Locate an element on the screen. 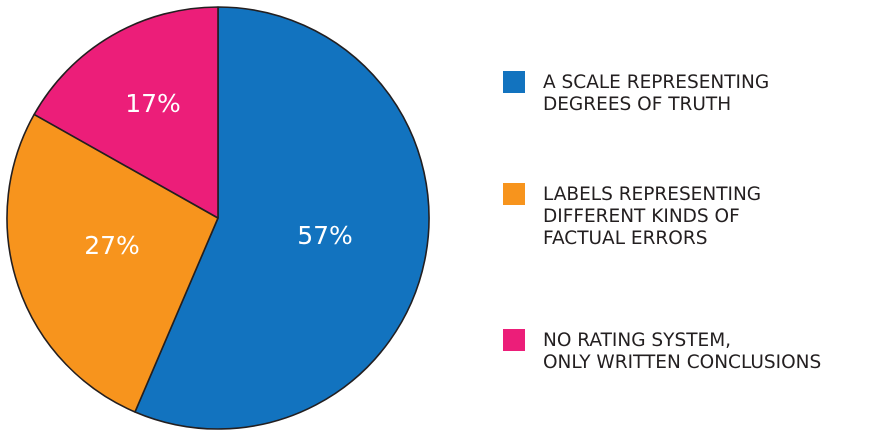 The image size is (881, 432). legend-label-3-line-2: ONLY WRITTEN CONCLUSIONS is located at coordinates (682, 362).